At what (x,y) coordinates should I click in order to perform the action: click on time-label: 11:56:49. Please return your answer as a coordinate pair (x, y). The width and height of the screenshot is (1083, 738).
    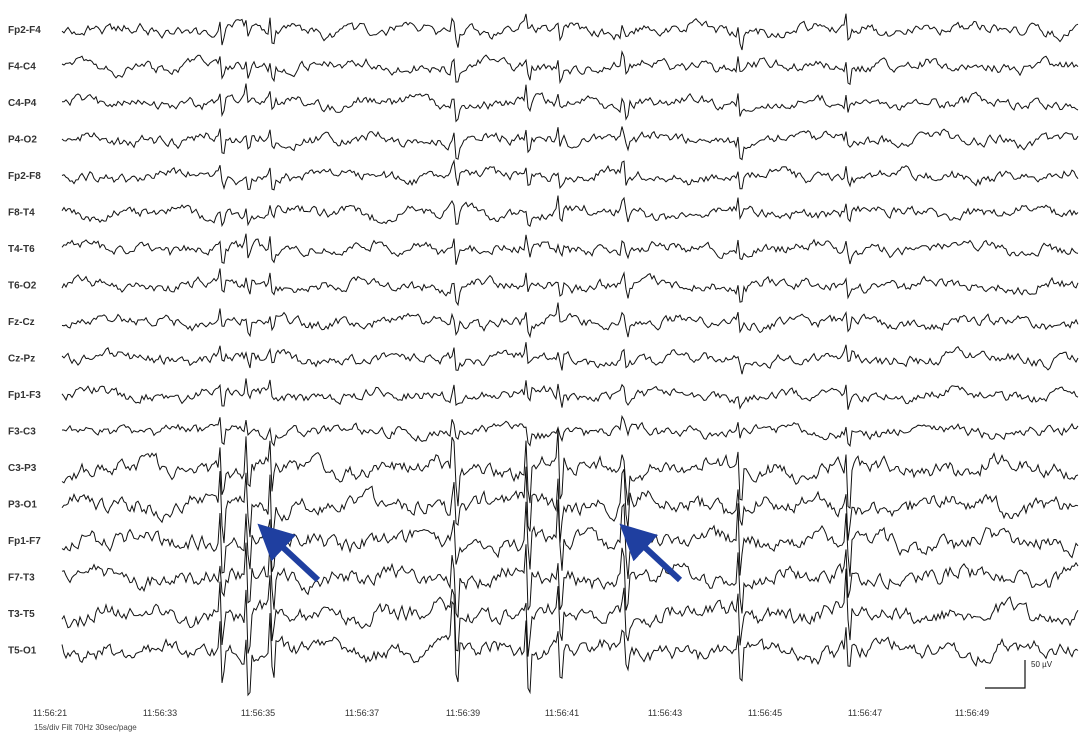
    Looking at the image, I should click on (972, 713).